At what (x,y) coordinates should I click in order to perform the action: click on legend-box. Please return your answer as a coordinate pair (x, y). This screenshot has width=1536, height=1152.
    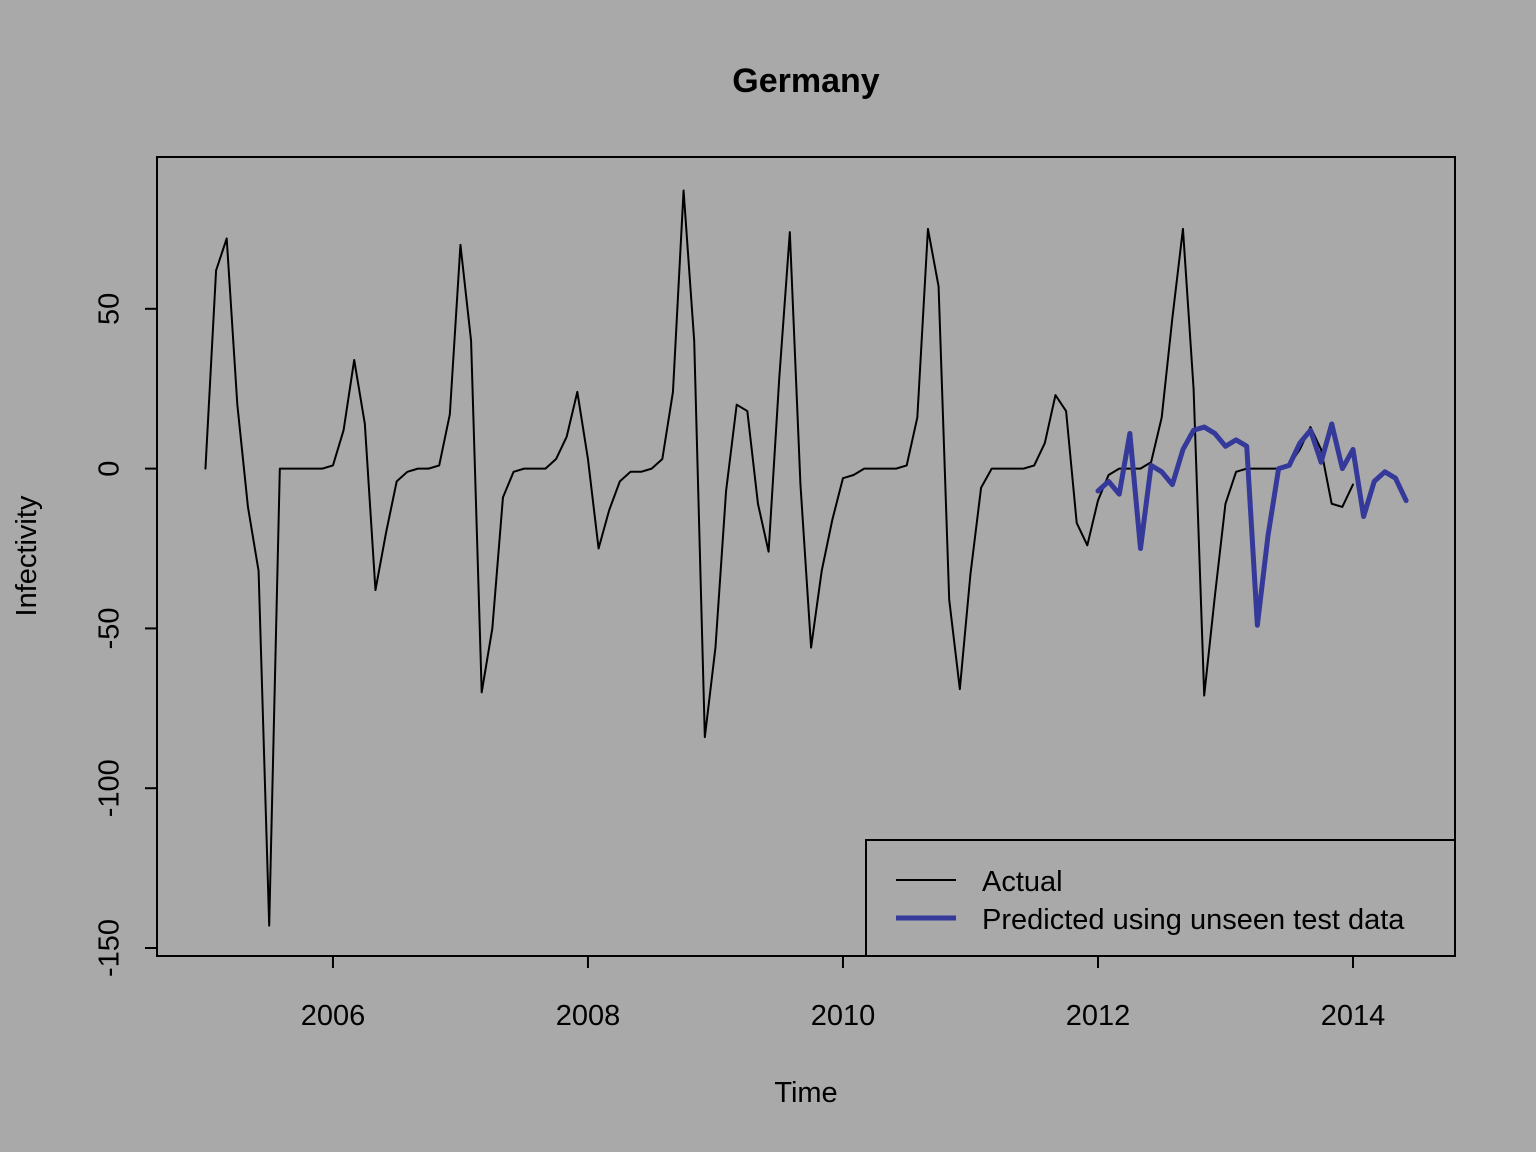
    Looking at the image, I should click on (1160, 898).